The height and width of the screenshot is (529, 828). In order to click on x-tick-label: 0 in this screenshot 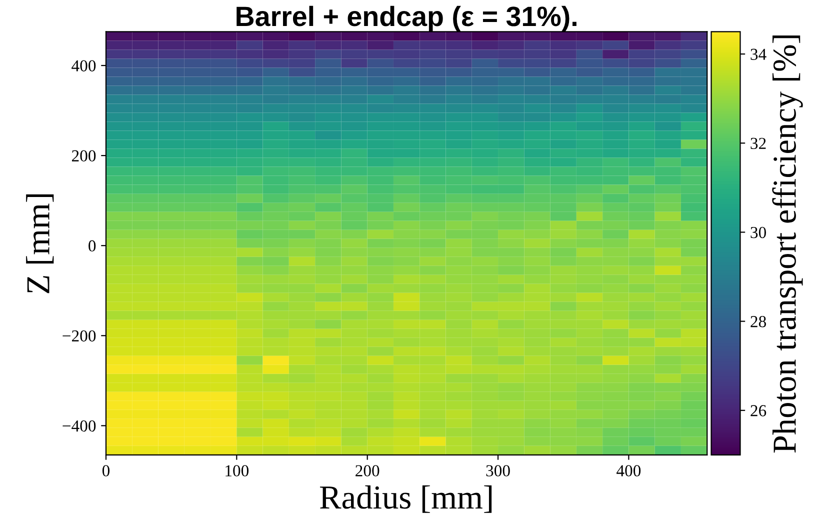, I will do `click(106, 470)`.